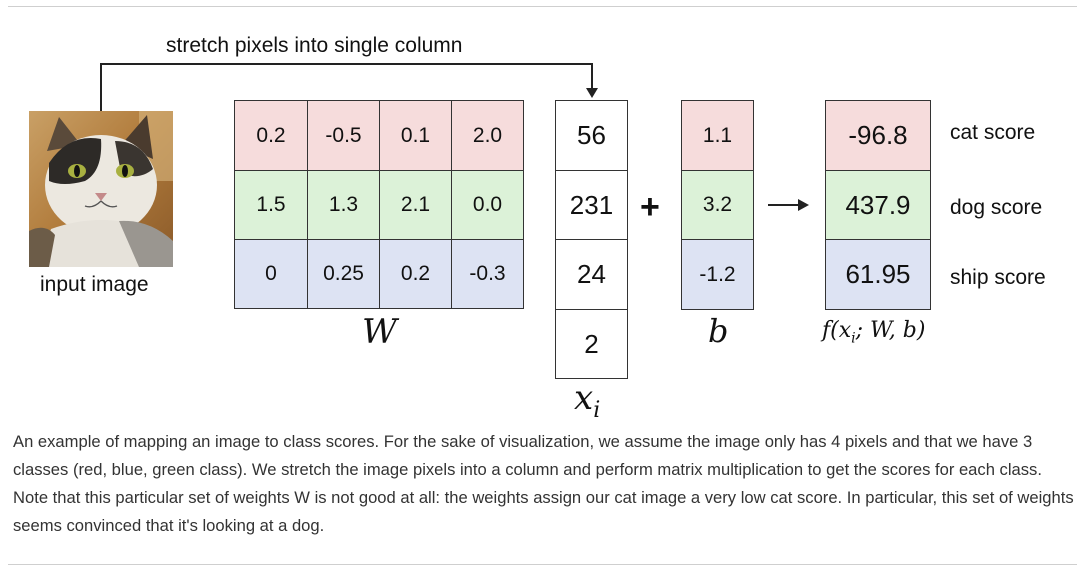 The height and width of the screenshot is (575, 1085). Describe the element at coordinates (717, 135) in the screenshot. I see `bias-cell-1: 1.1` at that location.